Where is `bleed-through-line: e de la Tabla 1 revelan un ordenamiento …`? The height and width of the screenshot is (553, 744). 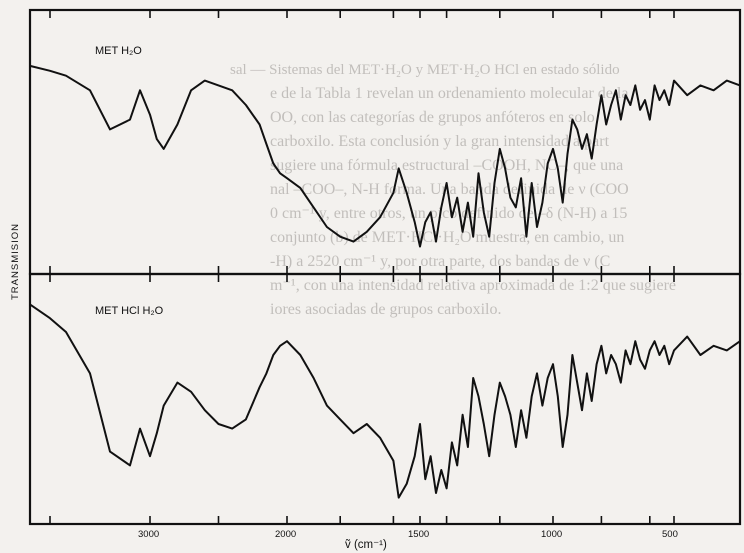 bleed-through-line: e de la Tabla 1 revelan un ordenamiento … is located at coordinates (449, 93).